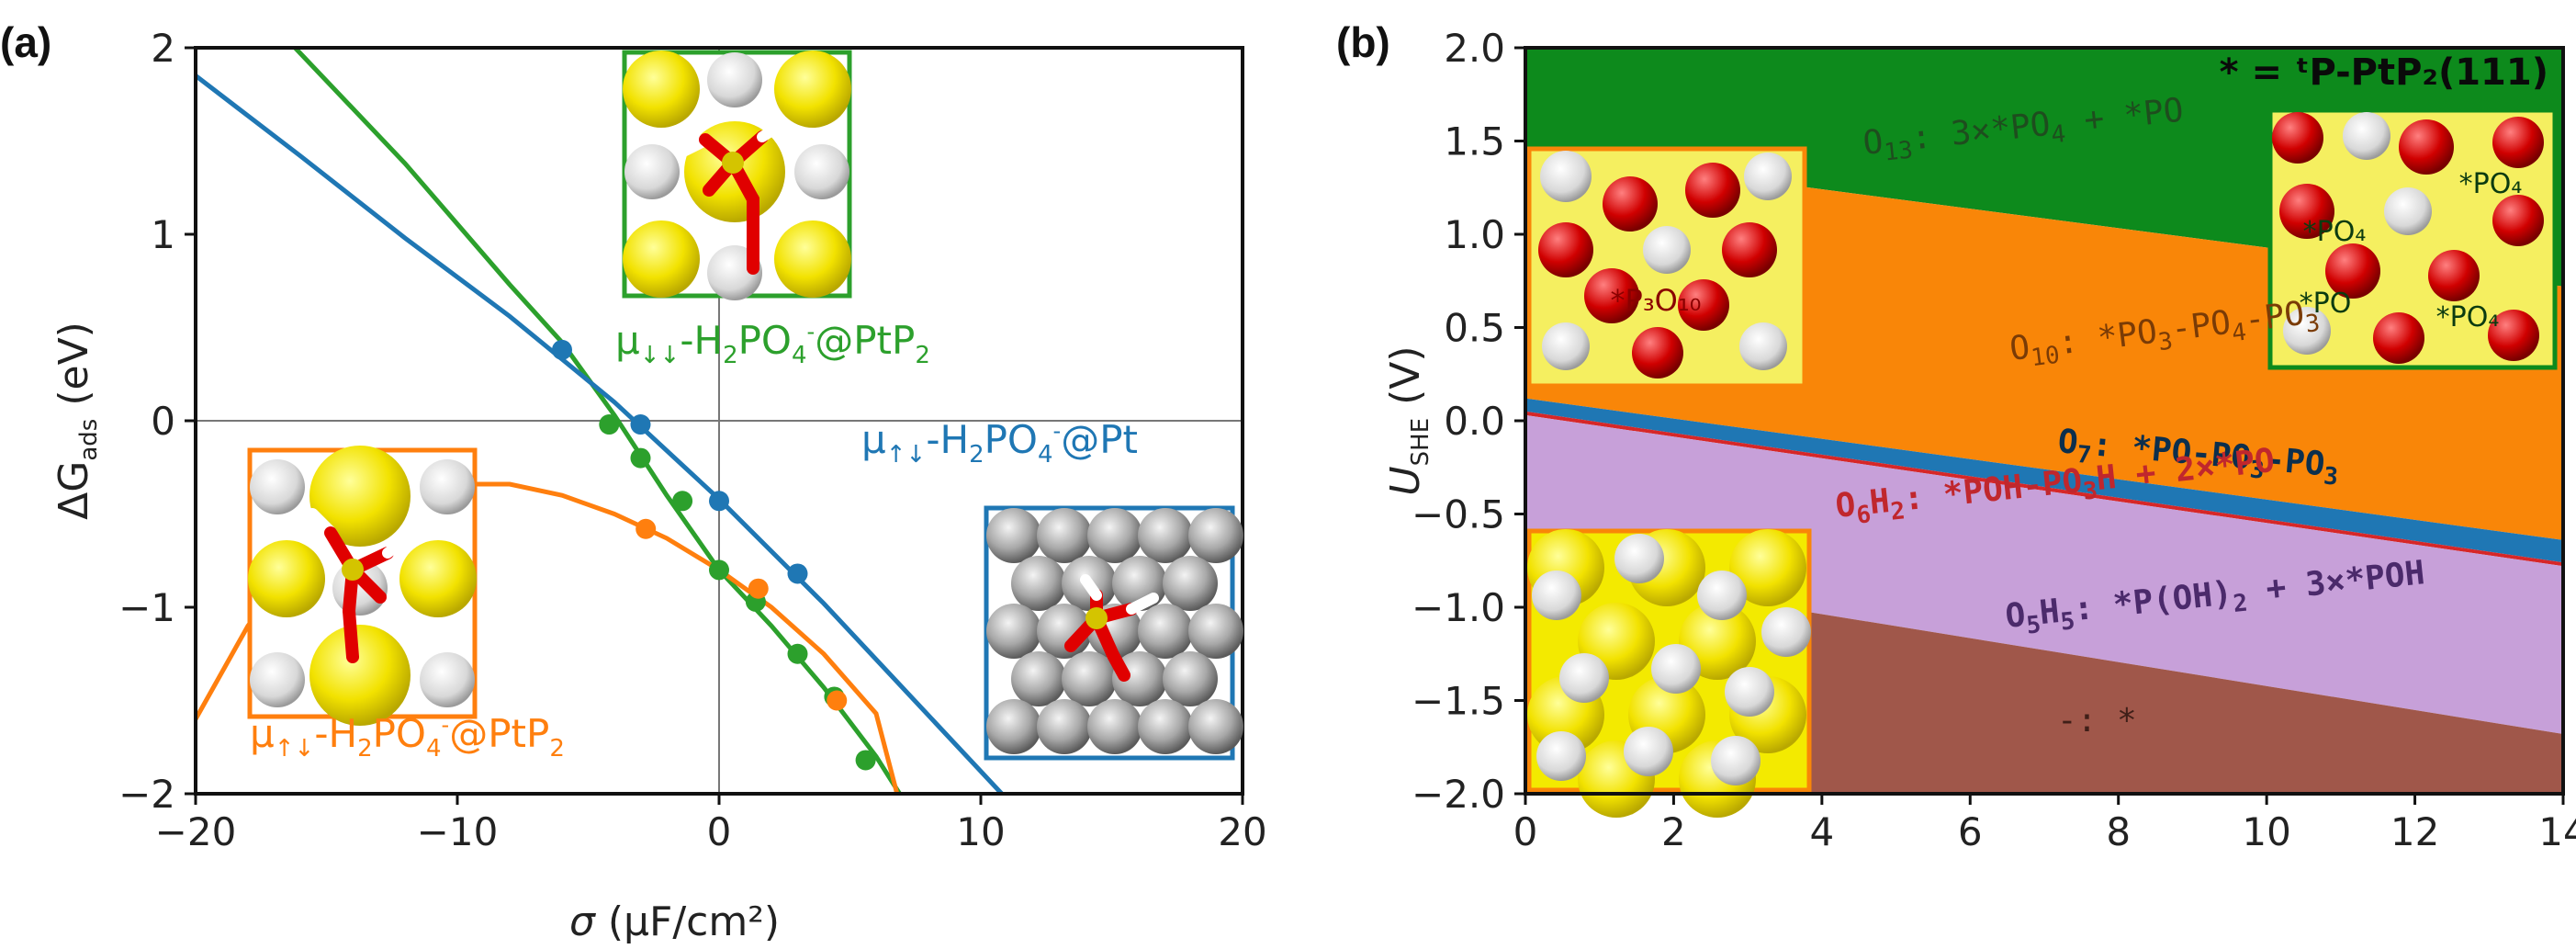  What do you see at coordinates (163, 421) in the screenshot?
I see `y-tick-label: 0` at bounding box center [163, 421].